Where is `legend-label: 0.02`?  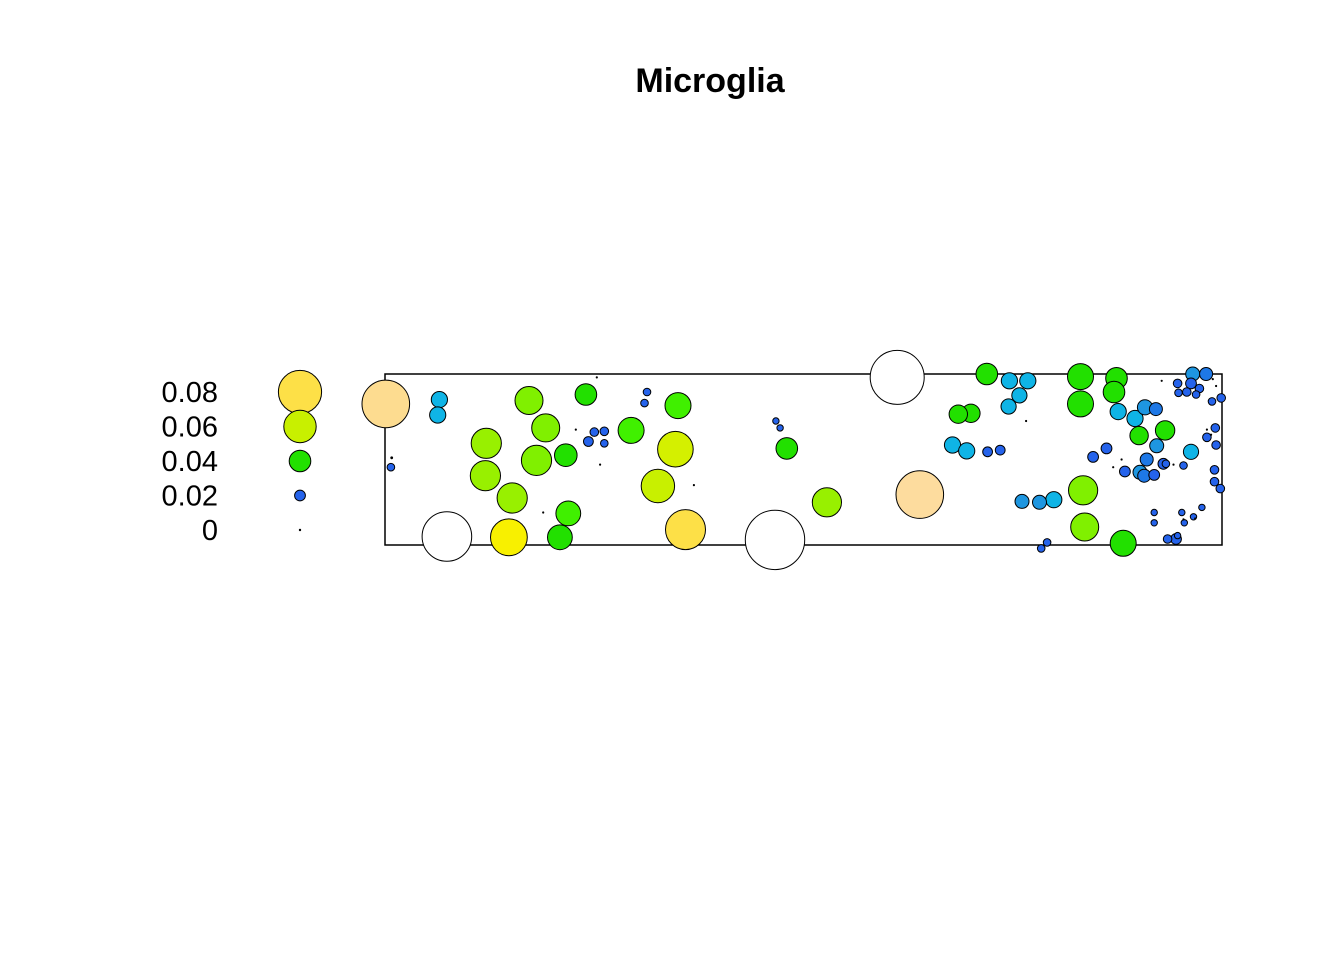
legend-label: 0.02 is located at coordinates (190, 497).